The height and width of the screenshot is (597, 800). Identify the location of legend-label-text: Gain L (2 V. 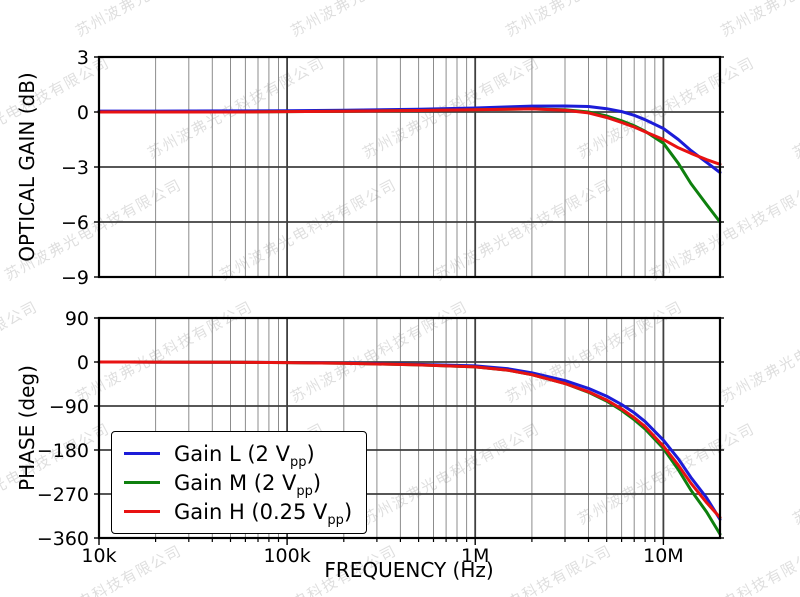
(232, 453).